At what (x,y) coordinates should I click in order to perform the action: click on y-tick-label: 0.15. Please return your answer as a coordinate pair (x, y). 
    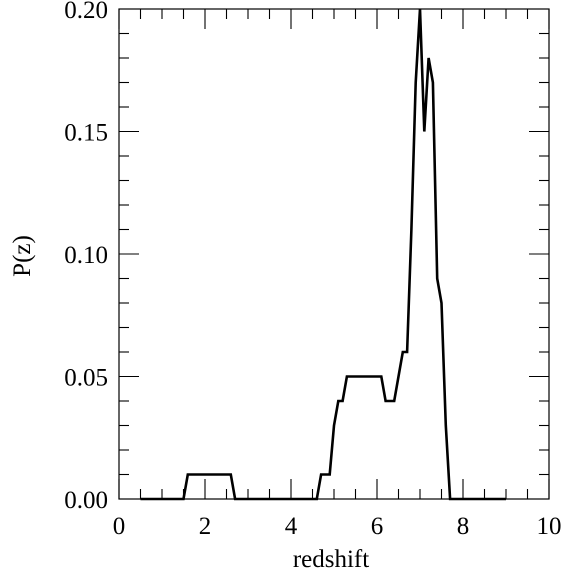
    Looking at the image, I should click on (86, 133).